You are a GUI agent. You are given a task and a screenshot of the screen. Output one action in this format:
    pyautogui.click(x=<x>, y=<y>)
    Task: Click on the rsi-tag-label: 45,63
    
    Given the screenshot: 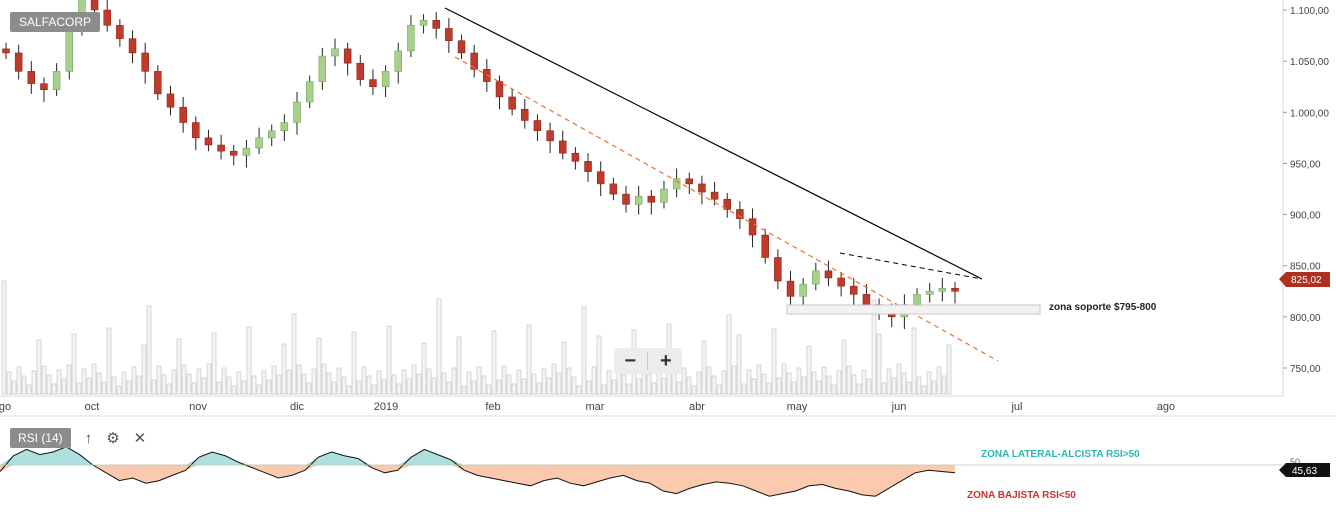 What is the action you would take?
    pyautogui.click(x=1304, y=471)
    